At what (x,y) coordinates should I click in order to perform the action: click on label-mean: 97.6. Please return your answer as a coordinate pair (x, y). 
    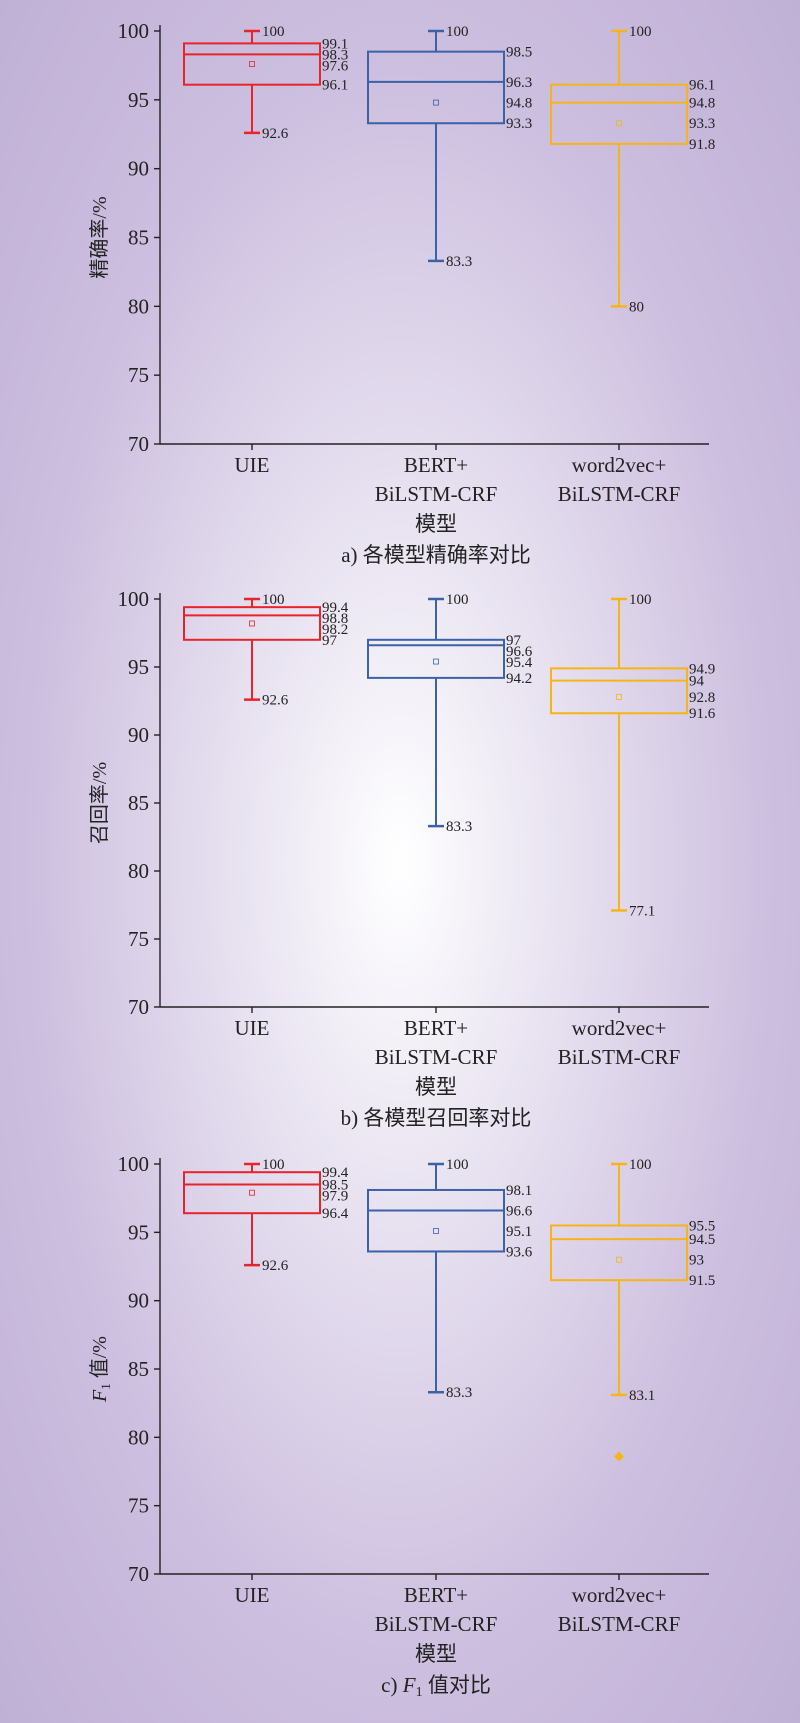
    Looking at the image, I should click on (335, 66).